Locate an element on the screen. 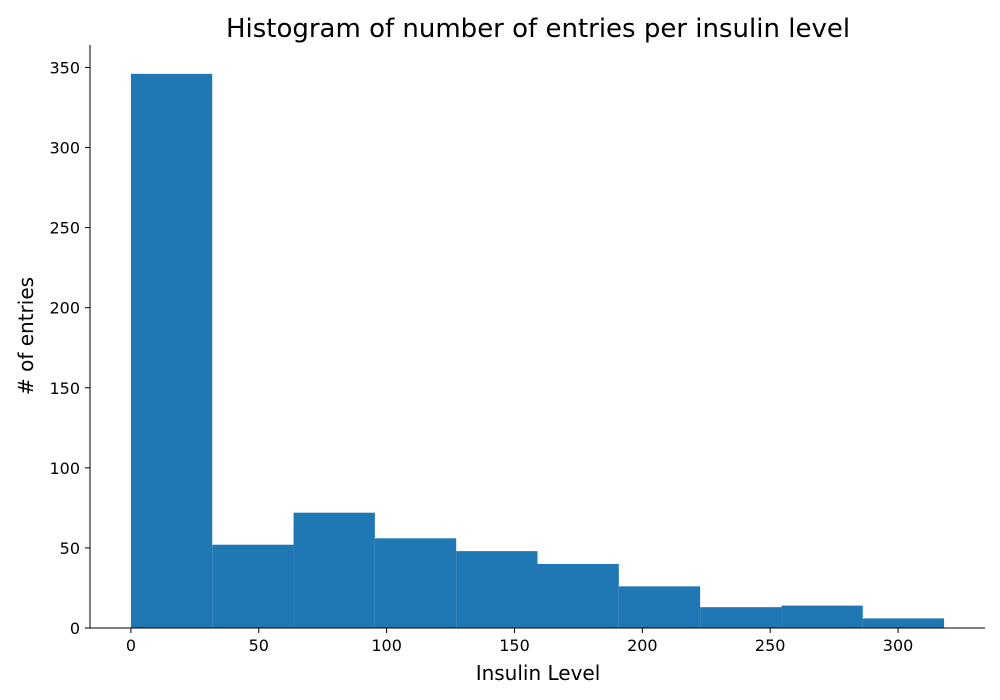 This screenshot has width=1000, height=700. x-tick-label: 300 is located at coordinates (898, 645).